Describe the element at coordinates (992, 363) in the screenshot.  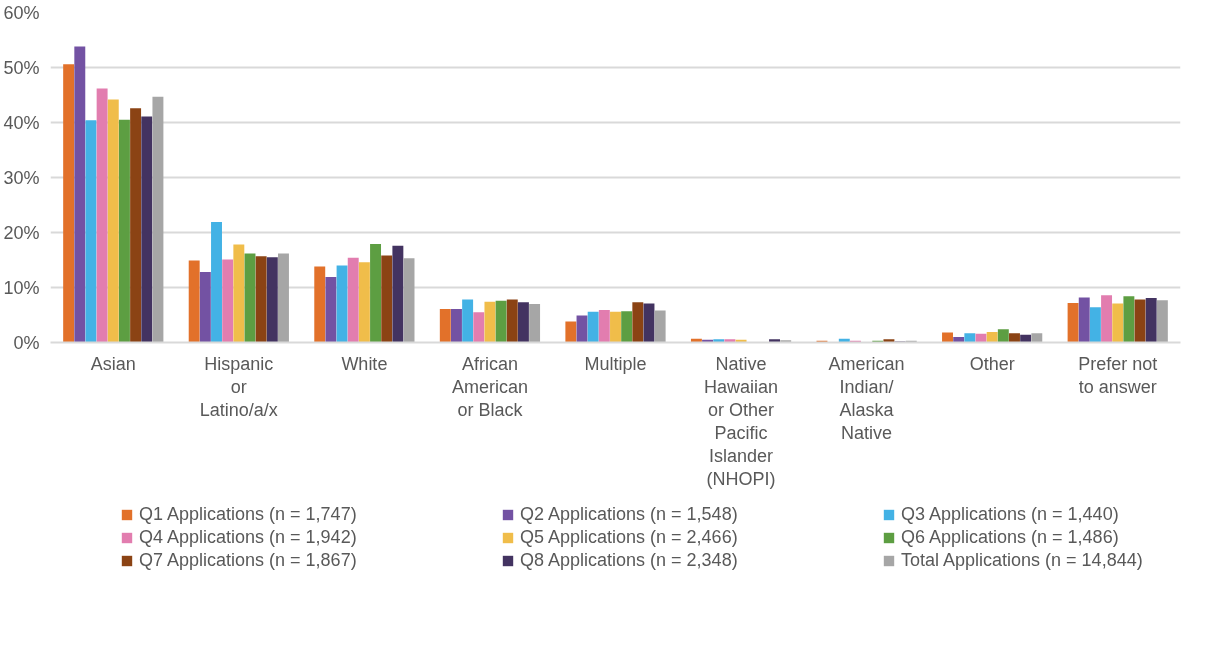
I see `x-tick-label: Other` at that location.